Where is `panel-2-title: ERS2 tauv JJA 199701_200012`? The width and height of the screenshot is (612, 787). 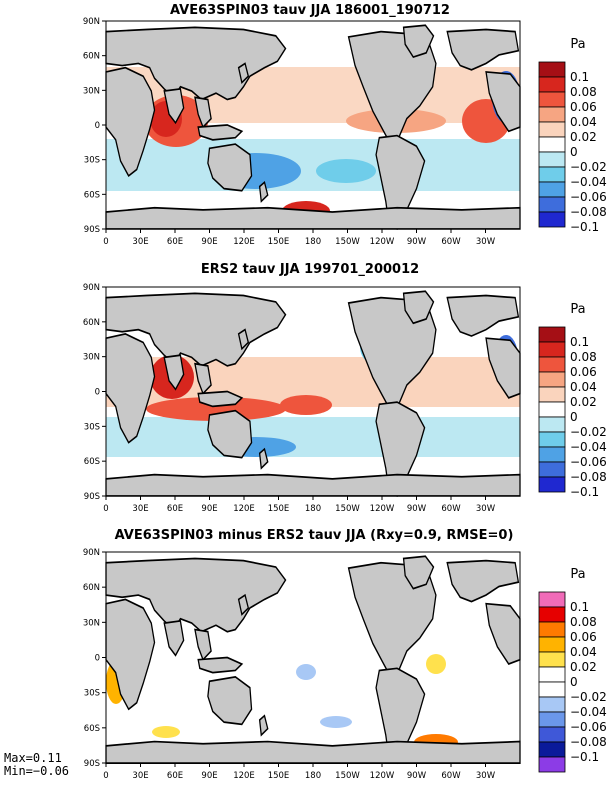 panel-2-title: ERS2 tauv JJA 199701_200012 is located at coordinates (310, 269).